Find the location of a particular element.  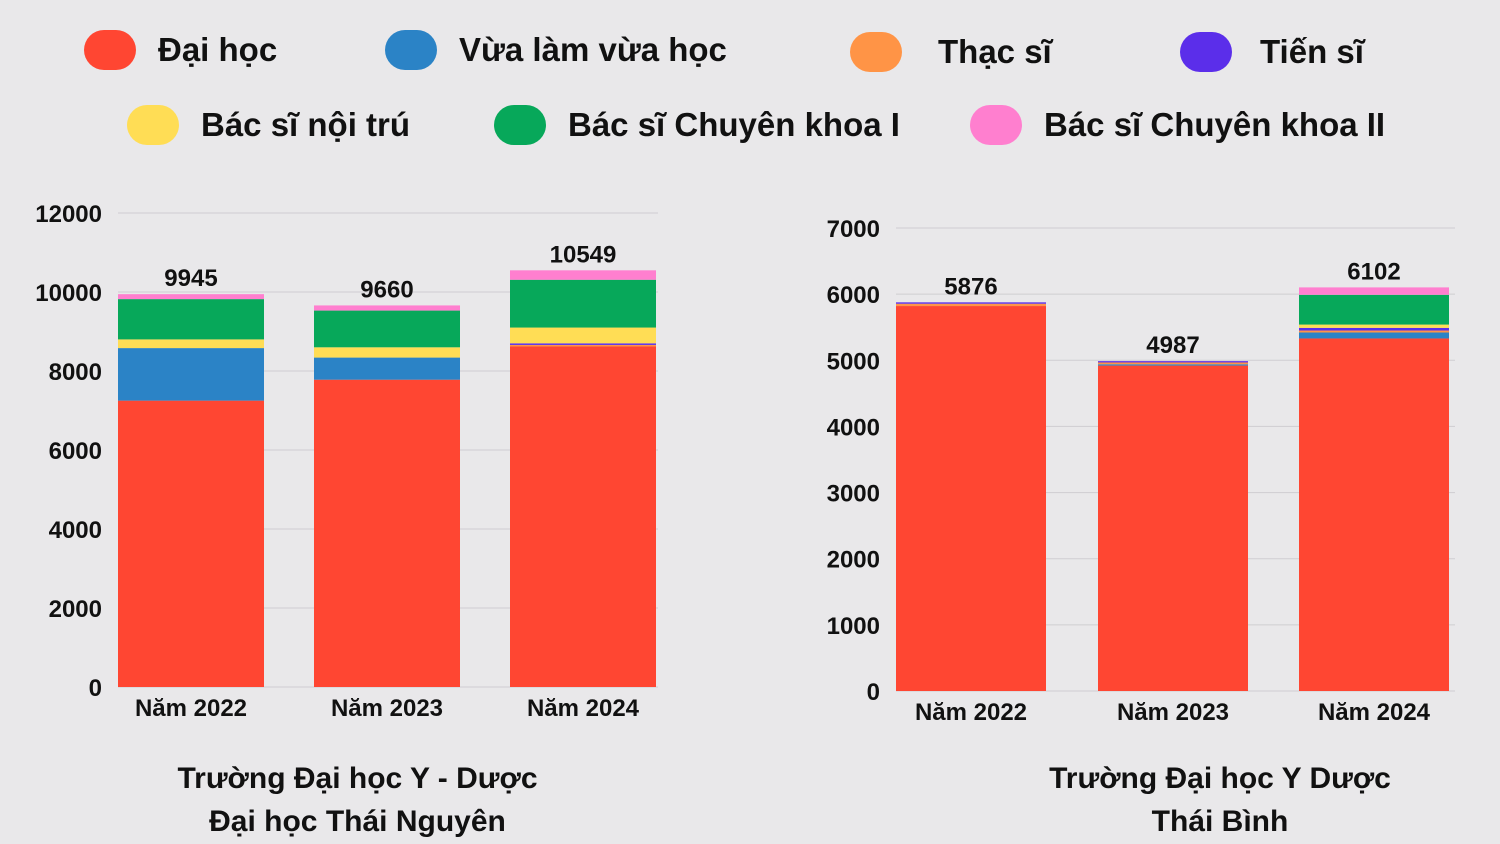

legend-item-bac-si-ck1: Bác sĩ Chuyên khoa I is located at coordinates (697, 125).